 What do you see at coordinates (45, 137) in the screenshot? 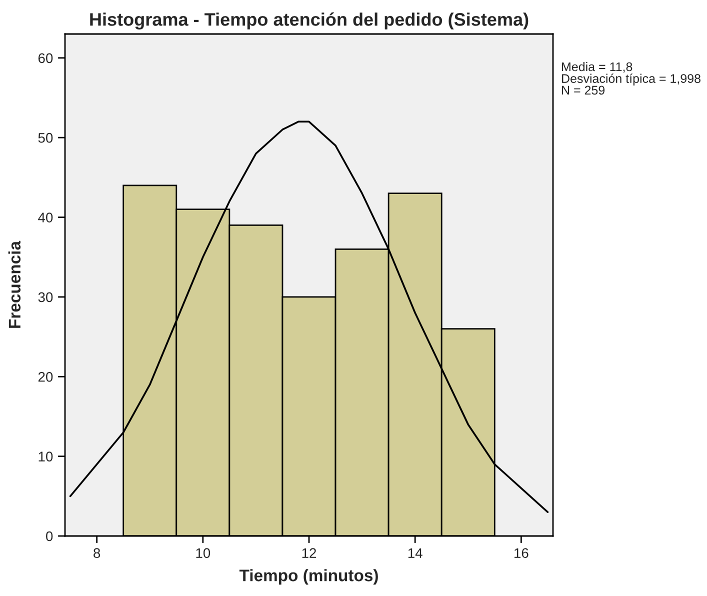
I see `y-tick-label: 50` at bounding box center [45, 137].